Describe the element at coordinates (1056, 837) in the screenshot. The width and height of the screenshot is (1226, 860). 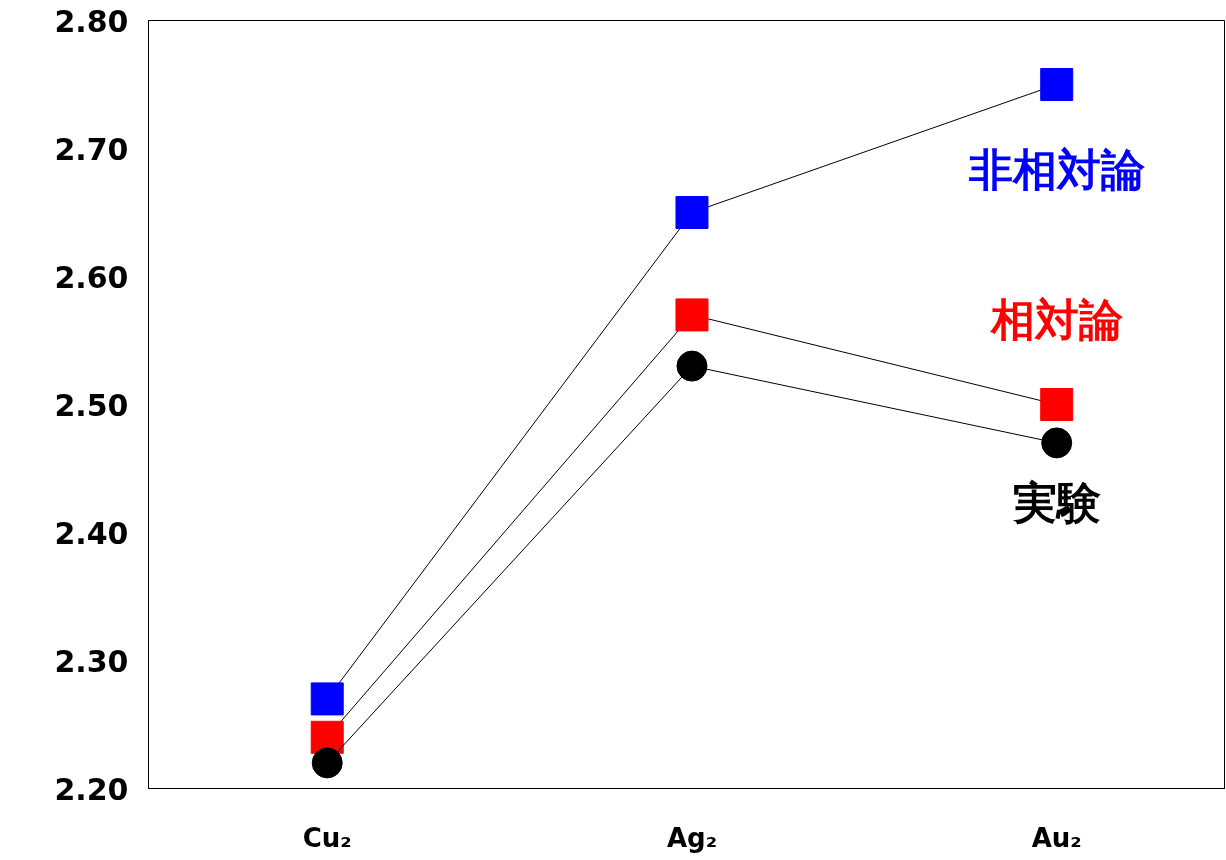
I see `x-tick-label: Au₂` at that location.